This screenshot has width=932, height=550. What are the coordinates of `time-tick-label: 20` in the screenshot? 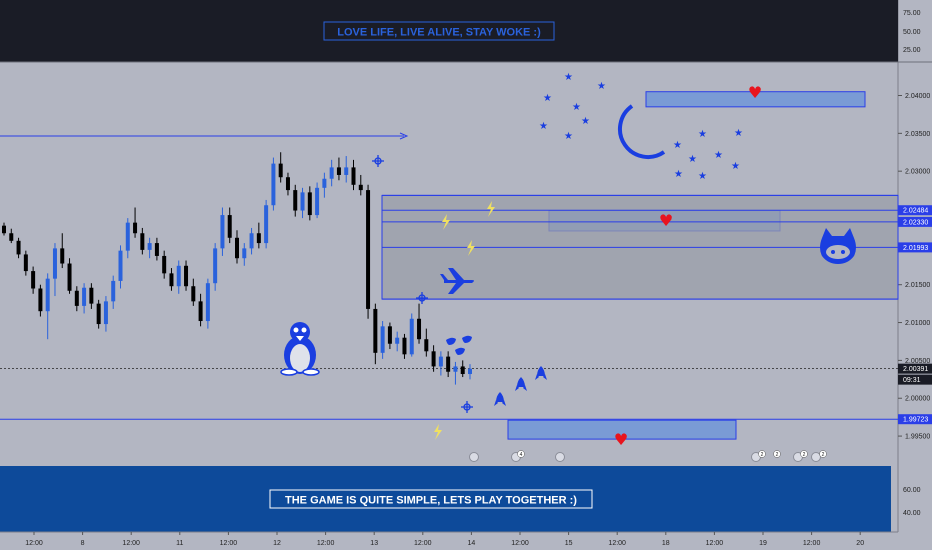 It's located at (860, 543).